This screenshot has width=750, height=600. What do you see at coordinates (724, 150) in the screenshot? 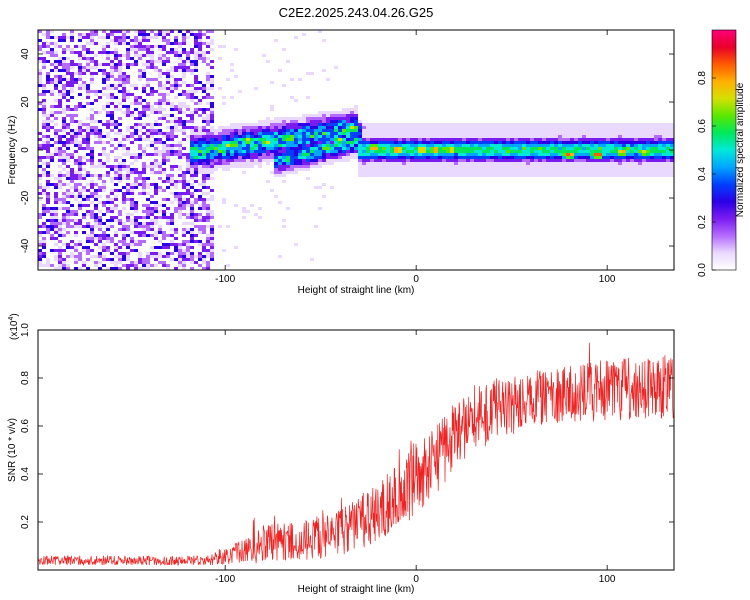
I see `colorbar-gradient` at bounding box center [724, 150].